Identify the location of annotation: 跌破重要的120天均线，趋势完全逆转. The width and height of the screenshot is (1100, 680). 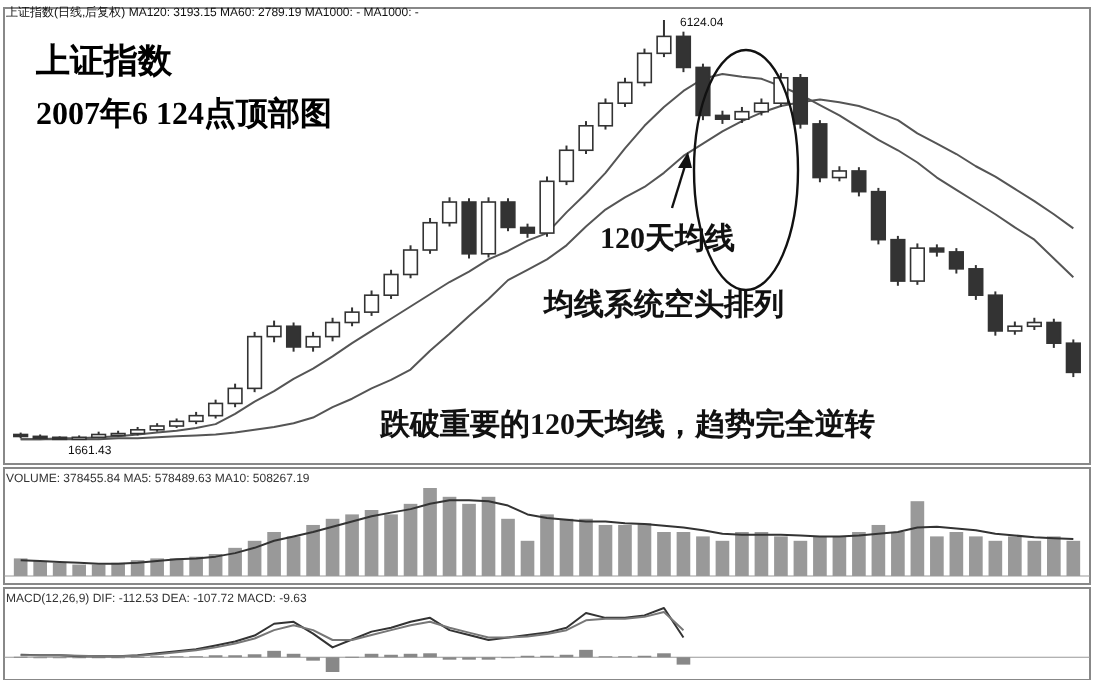
(626, 424).